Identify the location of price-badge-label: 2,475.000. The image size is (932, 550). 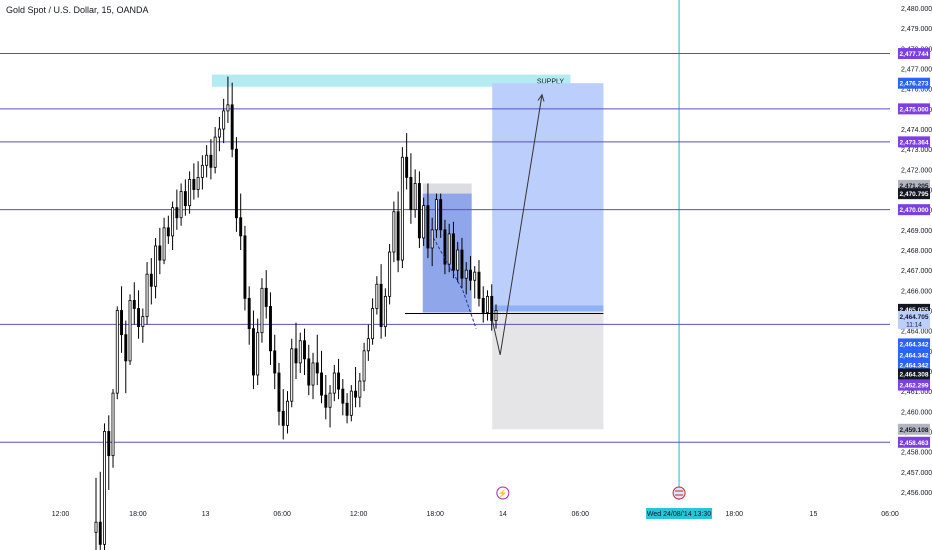
(914, 109).